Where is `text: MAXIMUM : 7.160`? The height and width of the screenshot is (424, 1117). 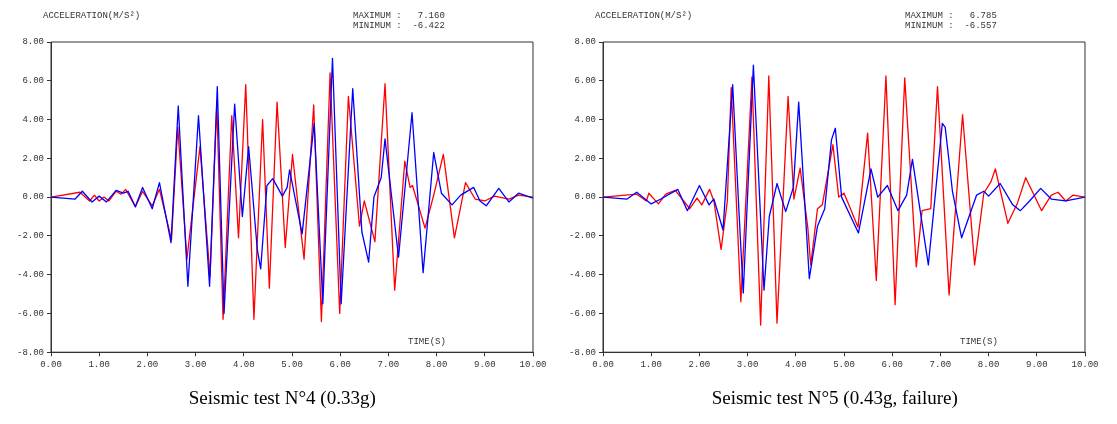 text: MAXIMUM : 7.160 is located at coordinates (398, 16).